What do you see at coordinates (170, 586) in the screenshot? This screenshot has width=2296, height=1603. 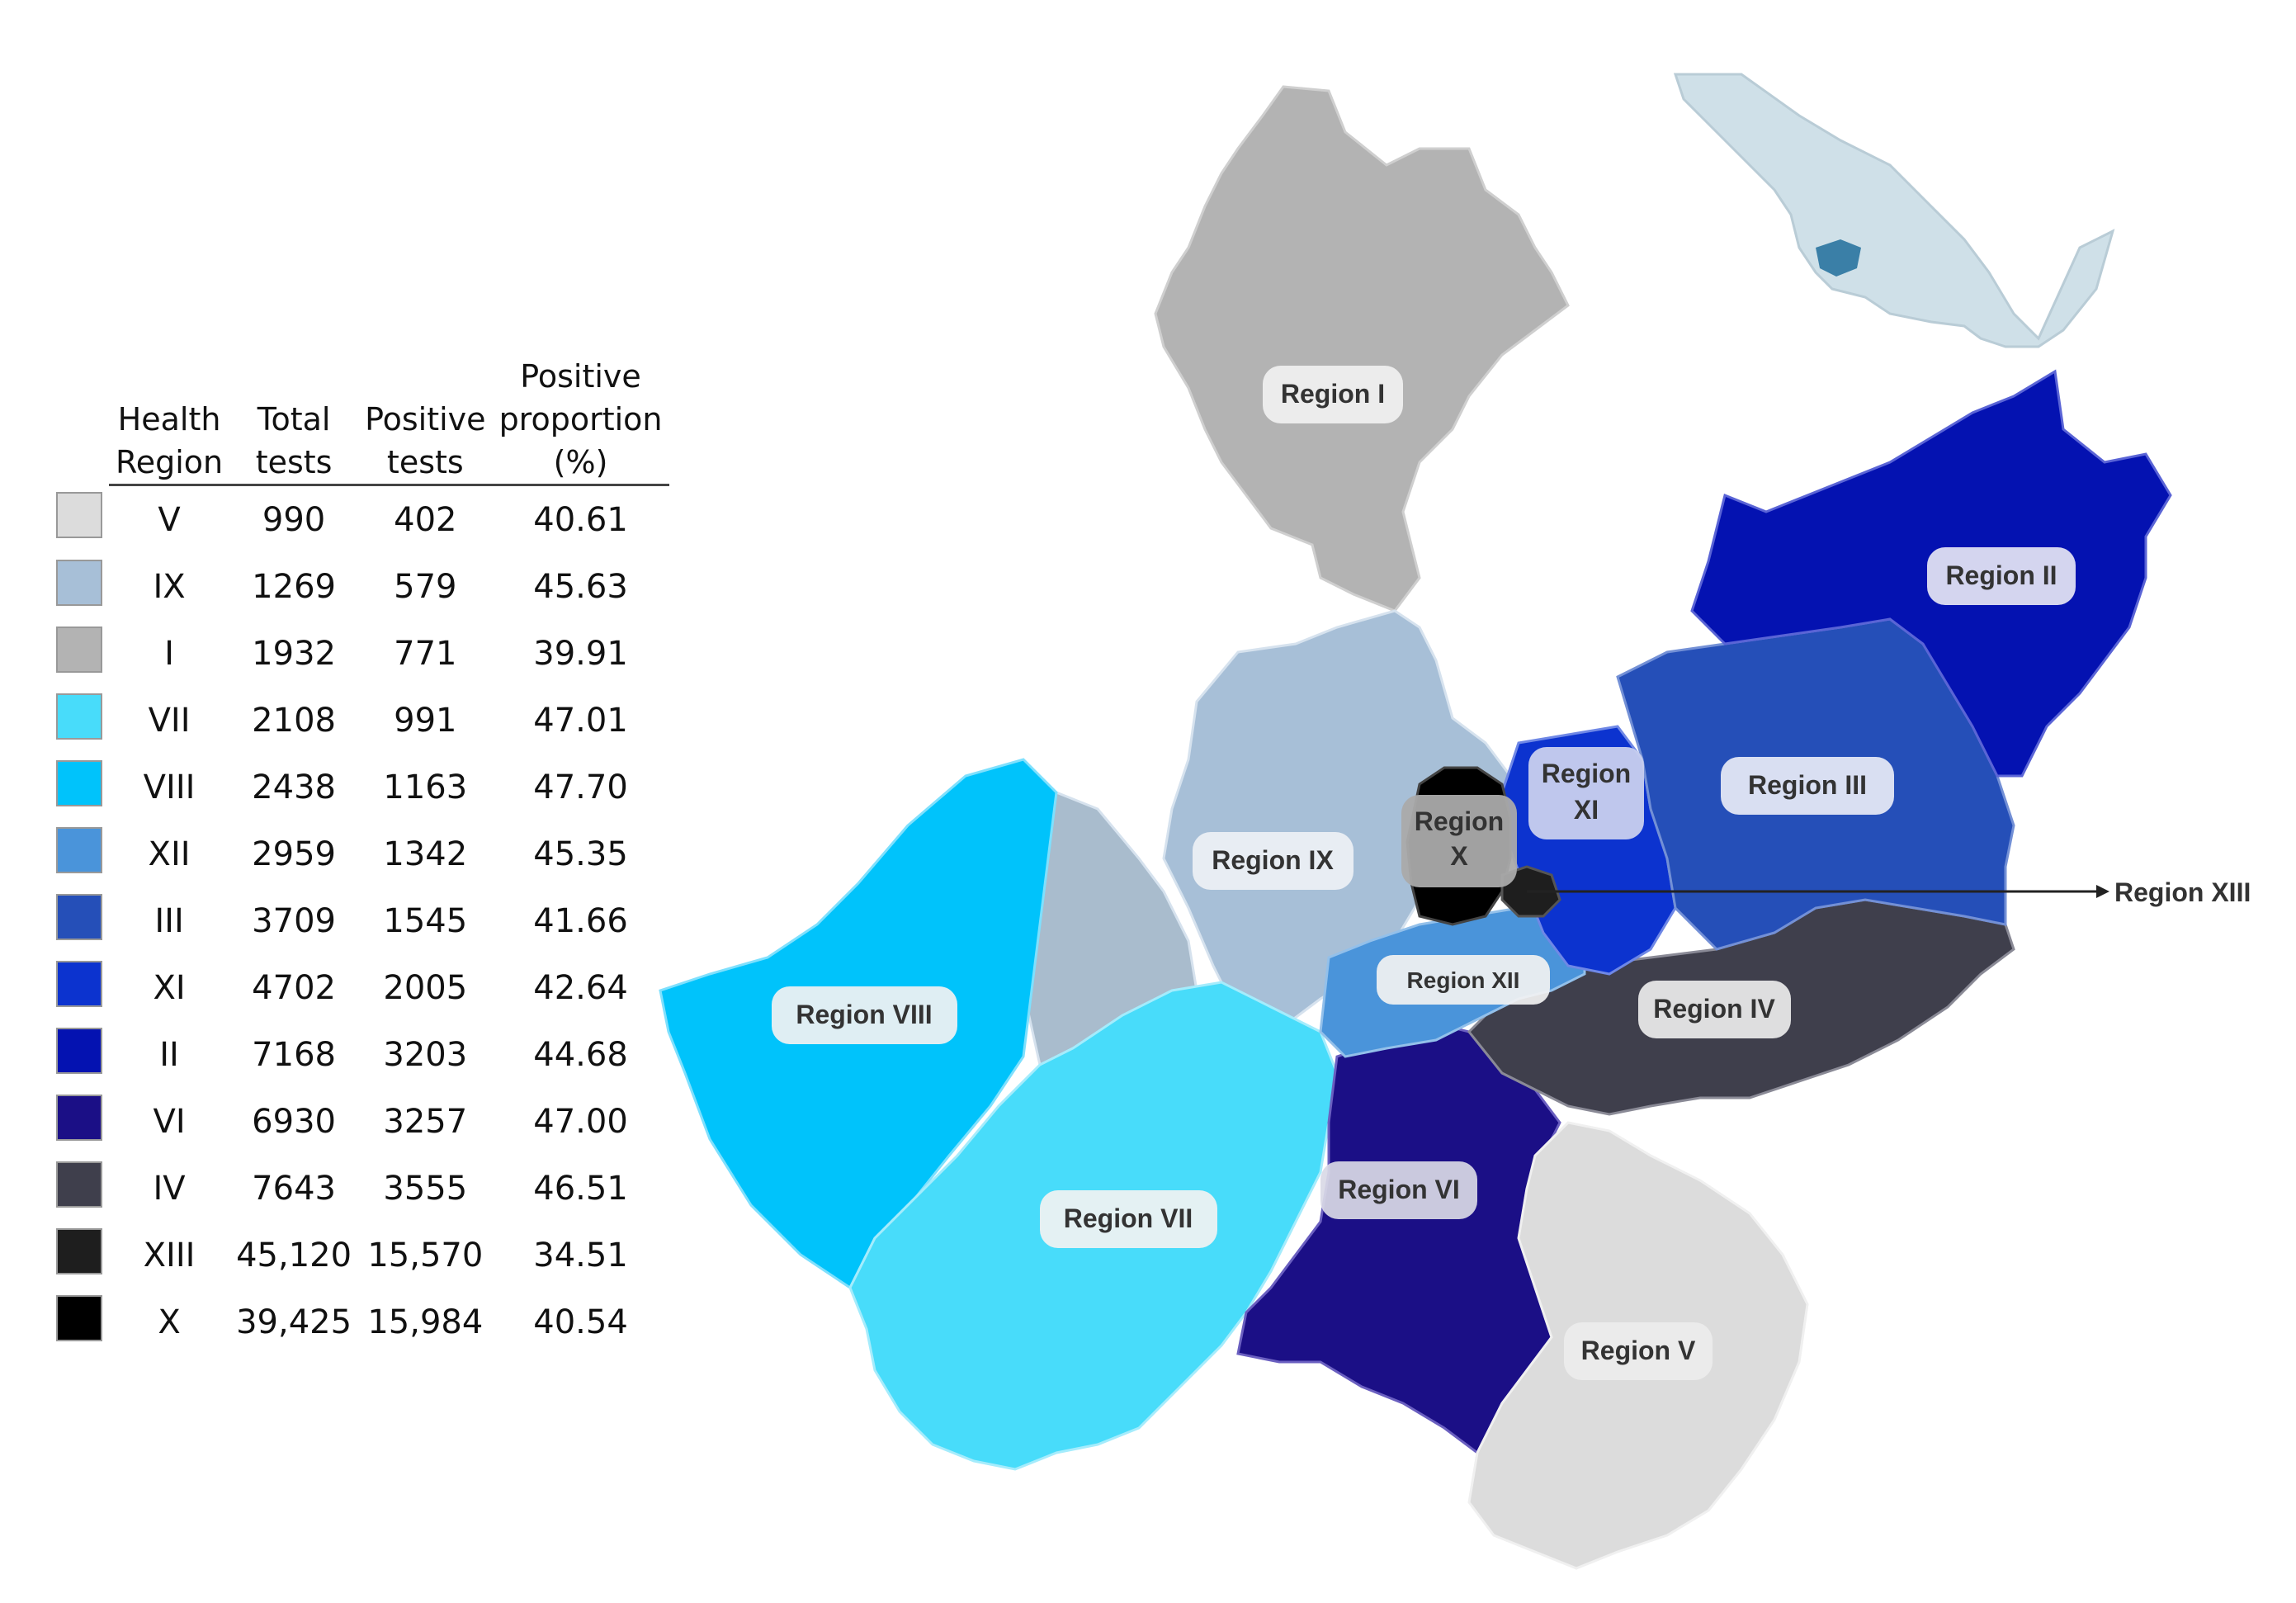 I see `legend-region: IX` at bounding box center [170, 586].